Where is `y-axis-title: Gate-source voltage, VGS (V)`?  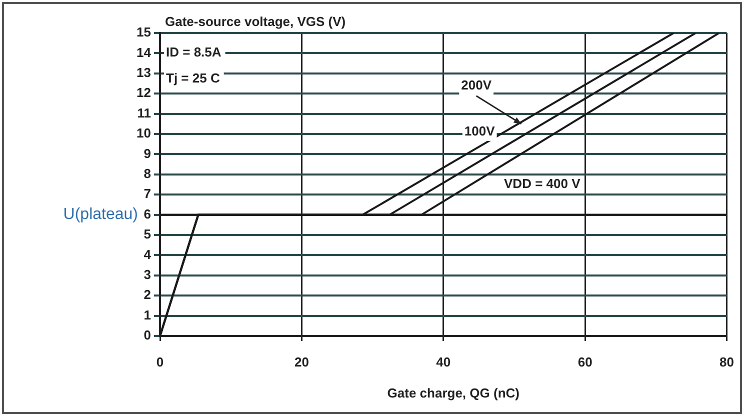
y-axis-title: Gate-source voltage, VGS (V) is located at coordinates (255, 22).